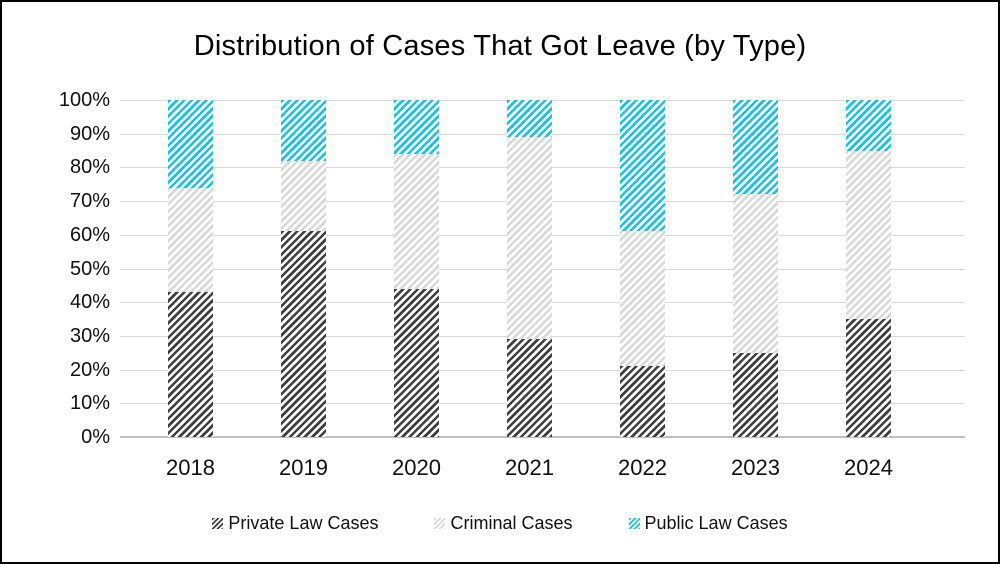  What do you see at coordinates (89, 133) in the screenshot?
I see `y-tick-label: 90%` at bounding box center [89, 133].